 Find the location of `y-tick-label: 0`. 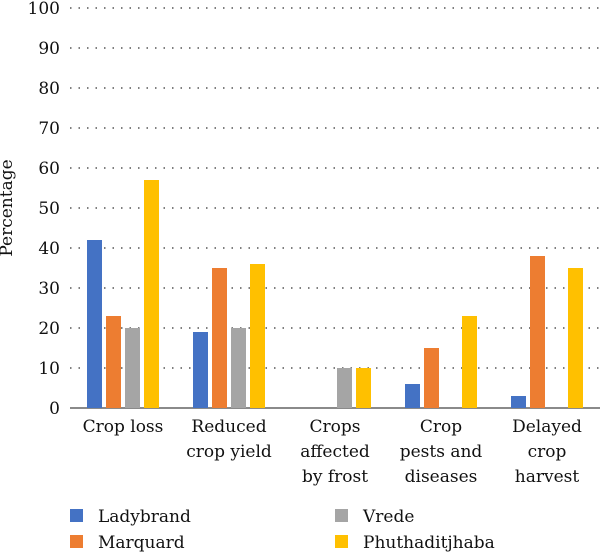

y-tick-label: 0 is located at coordinates (54, 409).